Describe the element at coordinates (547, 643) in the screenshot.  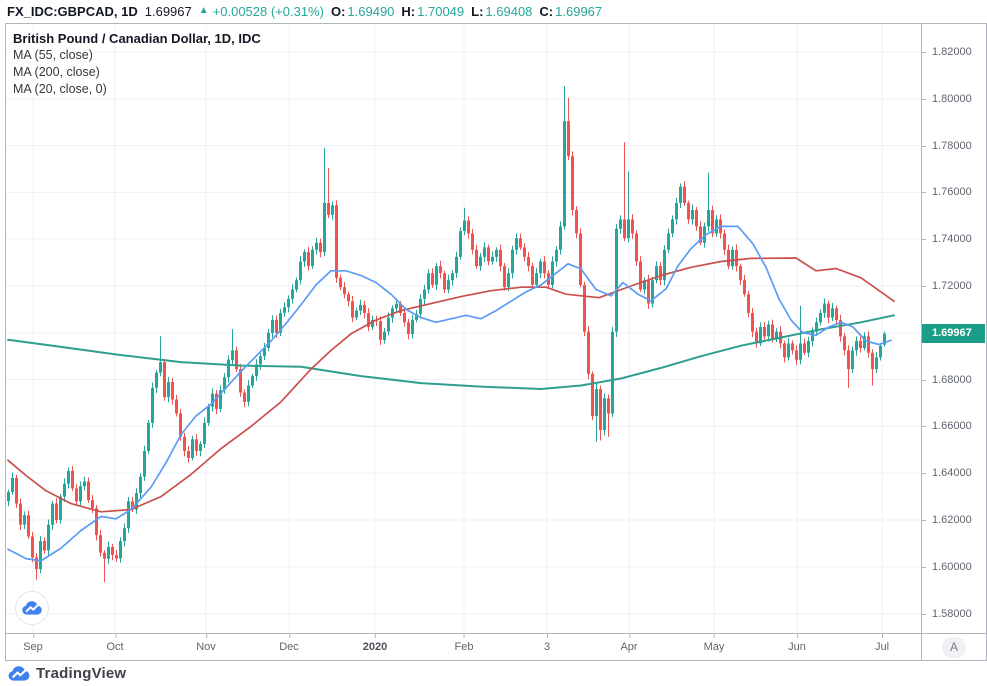
I see `time-tick-label: 3` at that location.